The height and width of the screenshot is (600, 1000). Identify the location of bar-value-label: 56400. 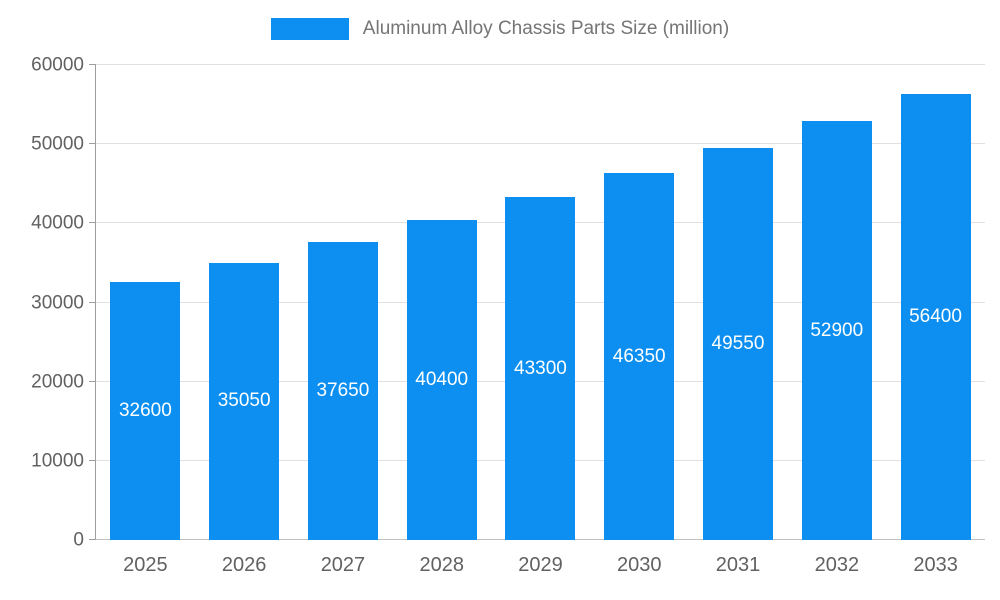
(935, 316).